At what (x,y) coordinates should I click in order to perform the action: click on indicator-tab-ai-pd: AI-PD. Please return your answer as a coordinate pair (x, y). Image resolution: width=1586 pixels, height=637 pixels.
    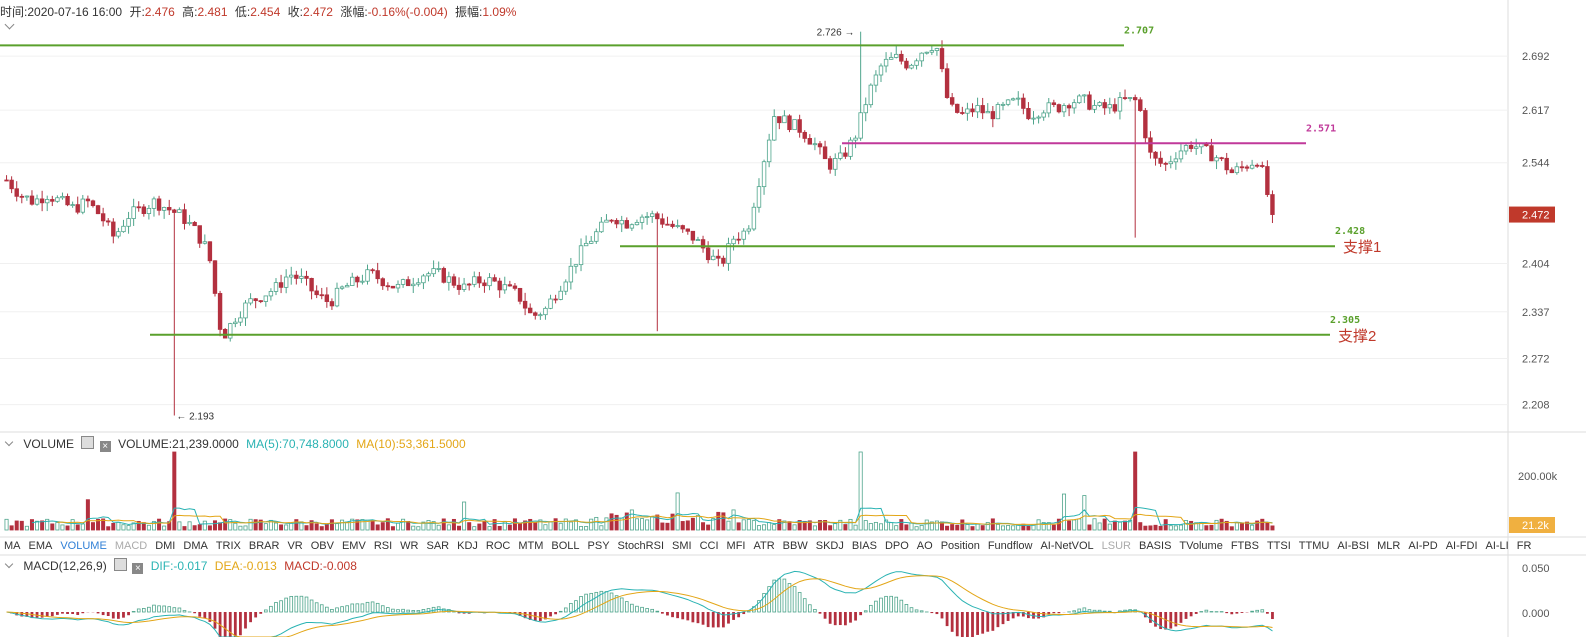
    Looking at the image, I should click on (1423, 546).